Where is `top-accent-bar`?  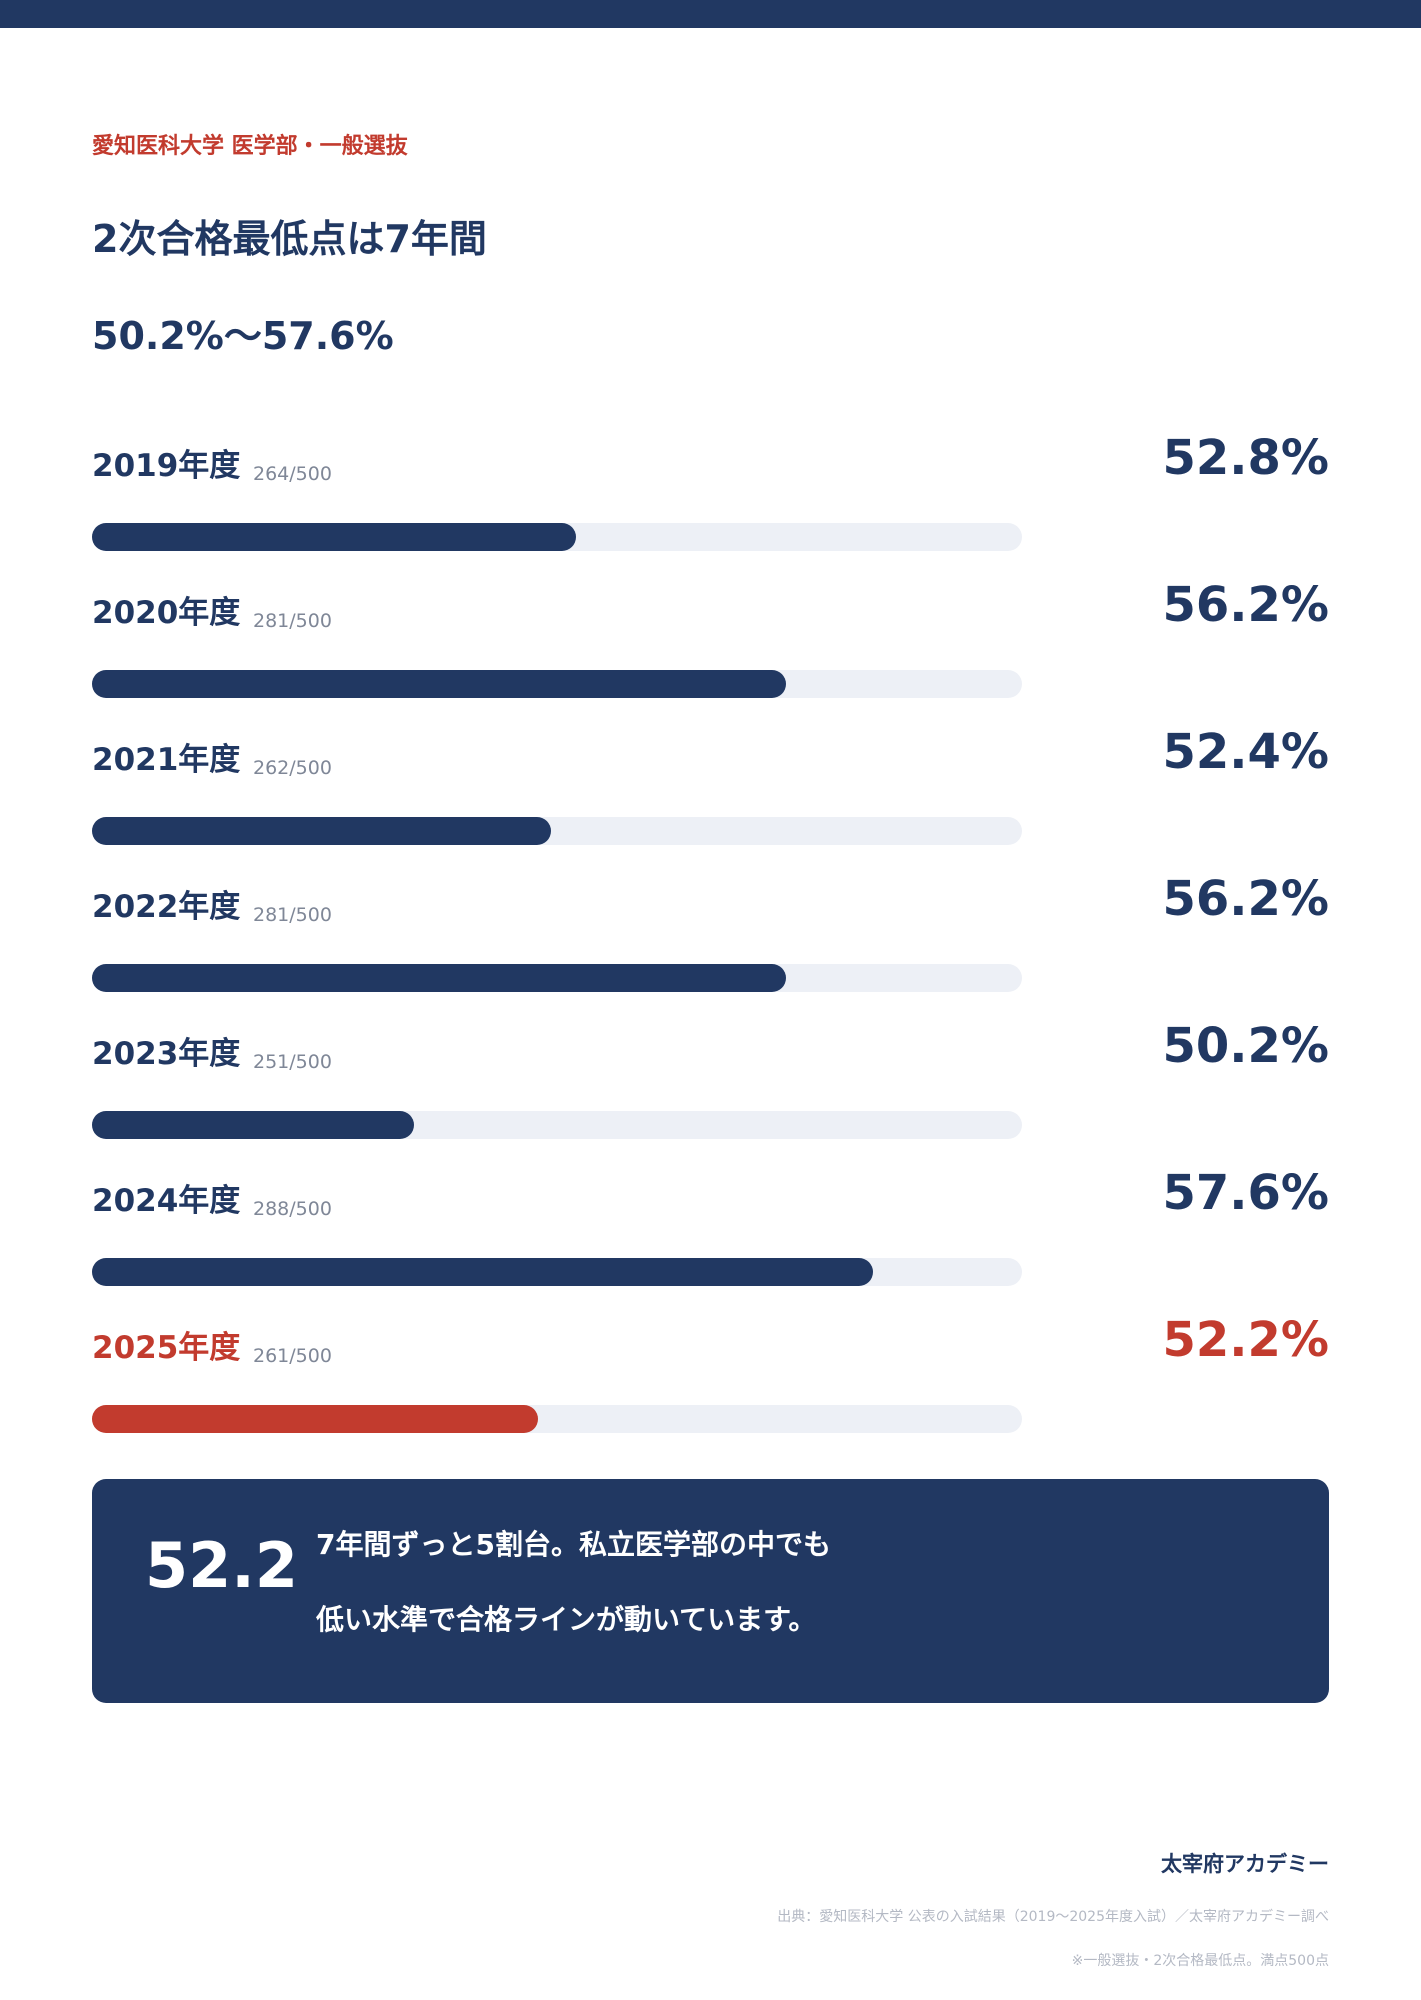 top-accent-bar is located at coordinates (710, 14).